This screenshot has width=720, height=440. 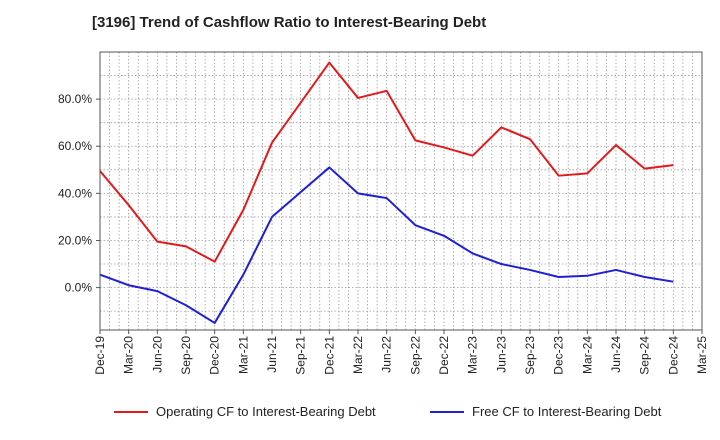 I want to click on y-tick-label: 80.0%, so click(x=75, y=99).